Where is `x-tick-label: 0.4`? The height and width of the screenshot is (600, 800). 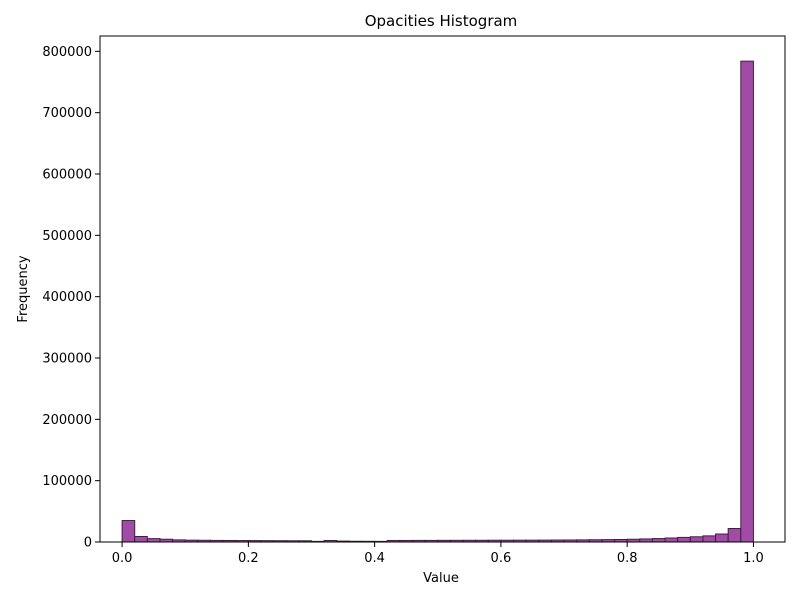
x-tick-label: 0.4 is located at coordinates (374, 558).